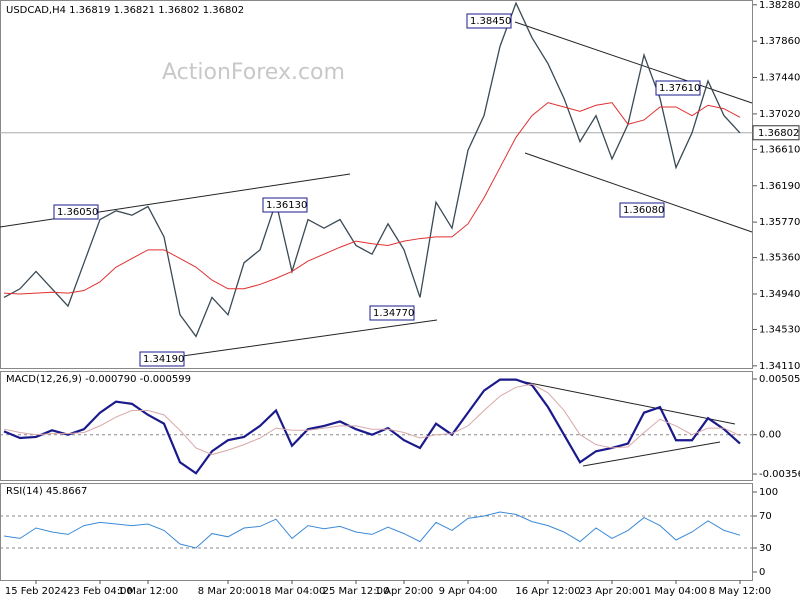 The width and height of the screenshot is (800, 600). What do you see at coordinates (768, 492) in the screenshot?
I see `y-tick-label: 100` at bounding box center [768, 492].